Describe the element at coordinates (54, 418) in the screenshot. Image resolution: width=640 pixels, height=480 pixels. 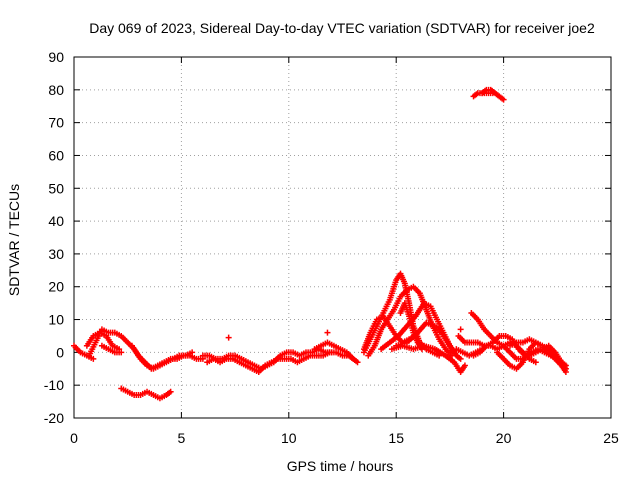
I see `y-tick-label: -20` at that location.